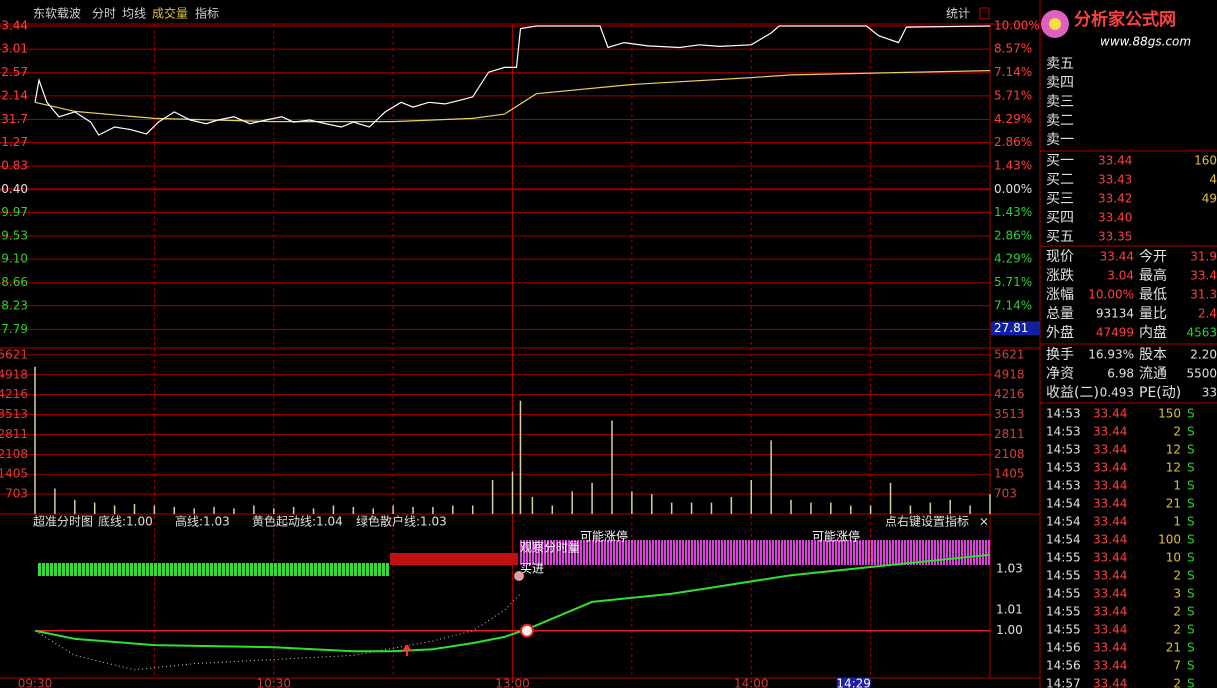 Image resolution: width=1217 pixels, height=688 pixels. What do you see at coordinates (1013, 282) in the screenshot?
I see `pct-tick-label: 5.71%` at bounding box center [1013, 282].